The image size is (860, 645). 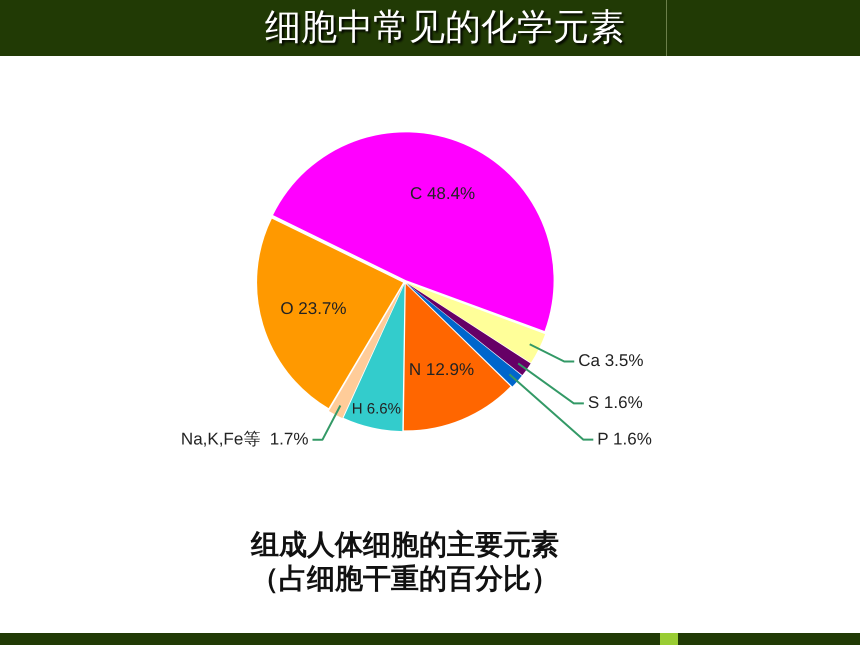 I want to click on slice-label: P 1.6%, so click(x=624, y=438).